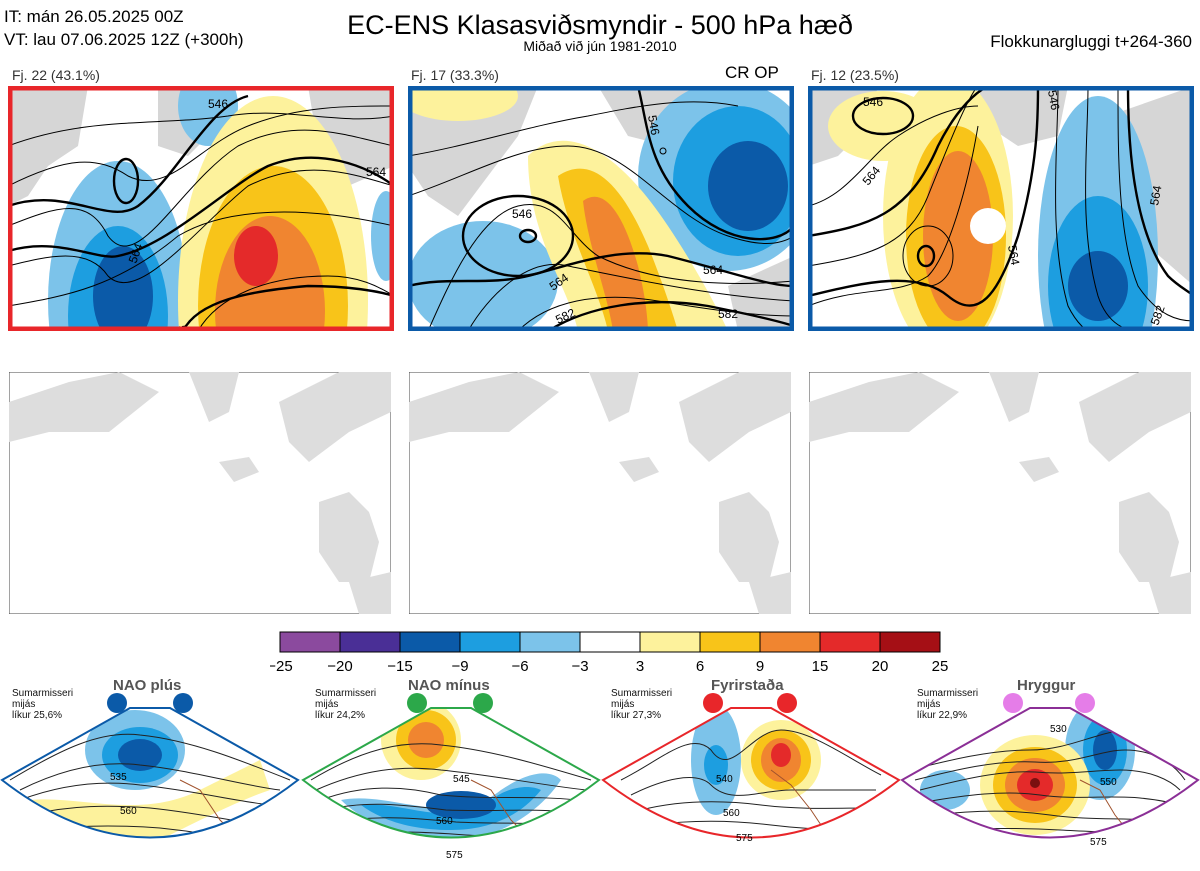 The image size is (1200, 871). I want to click on cluster-2-map: 546 546 564 564 582 582, so click(601, 208).